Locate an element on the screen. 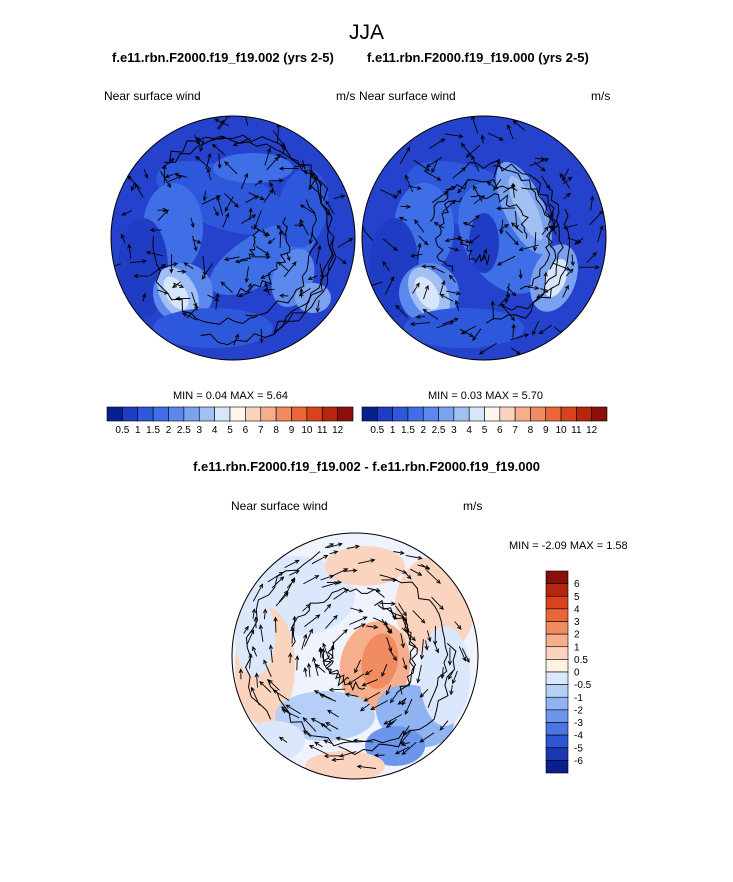 Image resolution: width=733 pixels, height=882 pixels. right-units-label: m/s is located at coordinates (601, 96).